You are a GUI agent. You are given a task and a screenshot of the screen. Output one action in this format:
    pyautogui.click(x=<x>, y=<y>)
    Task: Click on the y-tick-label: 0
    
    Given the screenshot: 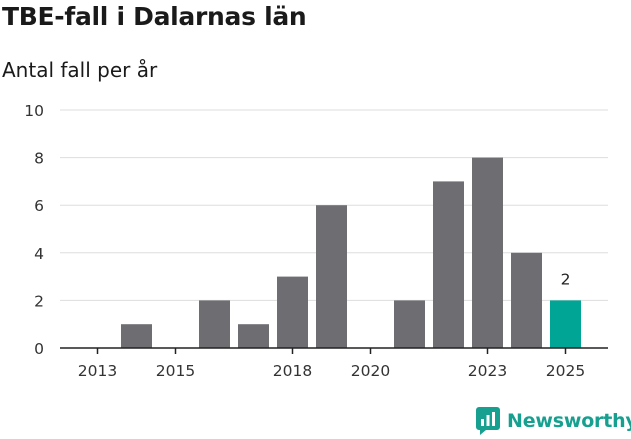 What is the action you would take?
    pyautogui.click(x=39, y=349)
    